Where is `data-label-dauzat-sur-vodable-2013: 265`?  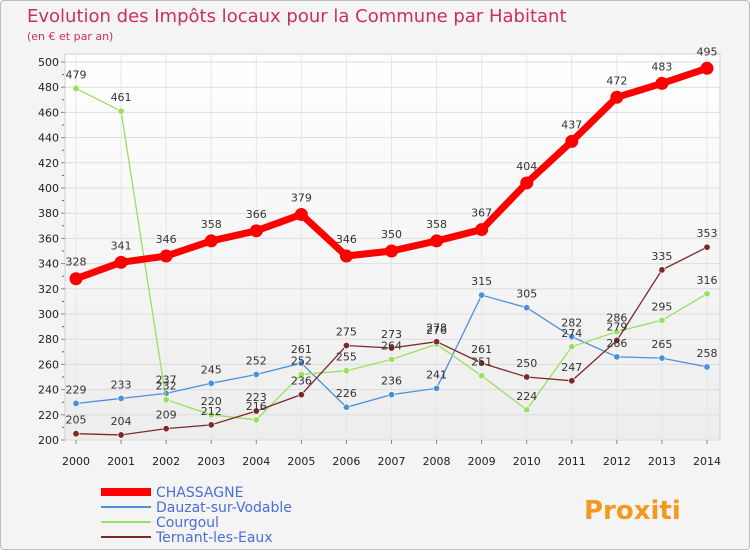 data-label-dauzat-sur-vodable-2013: 265 is located at coordinates (661, 344).